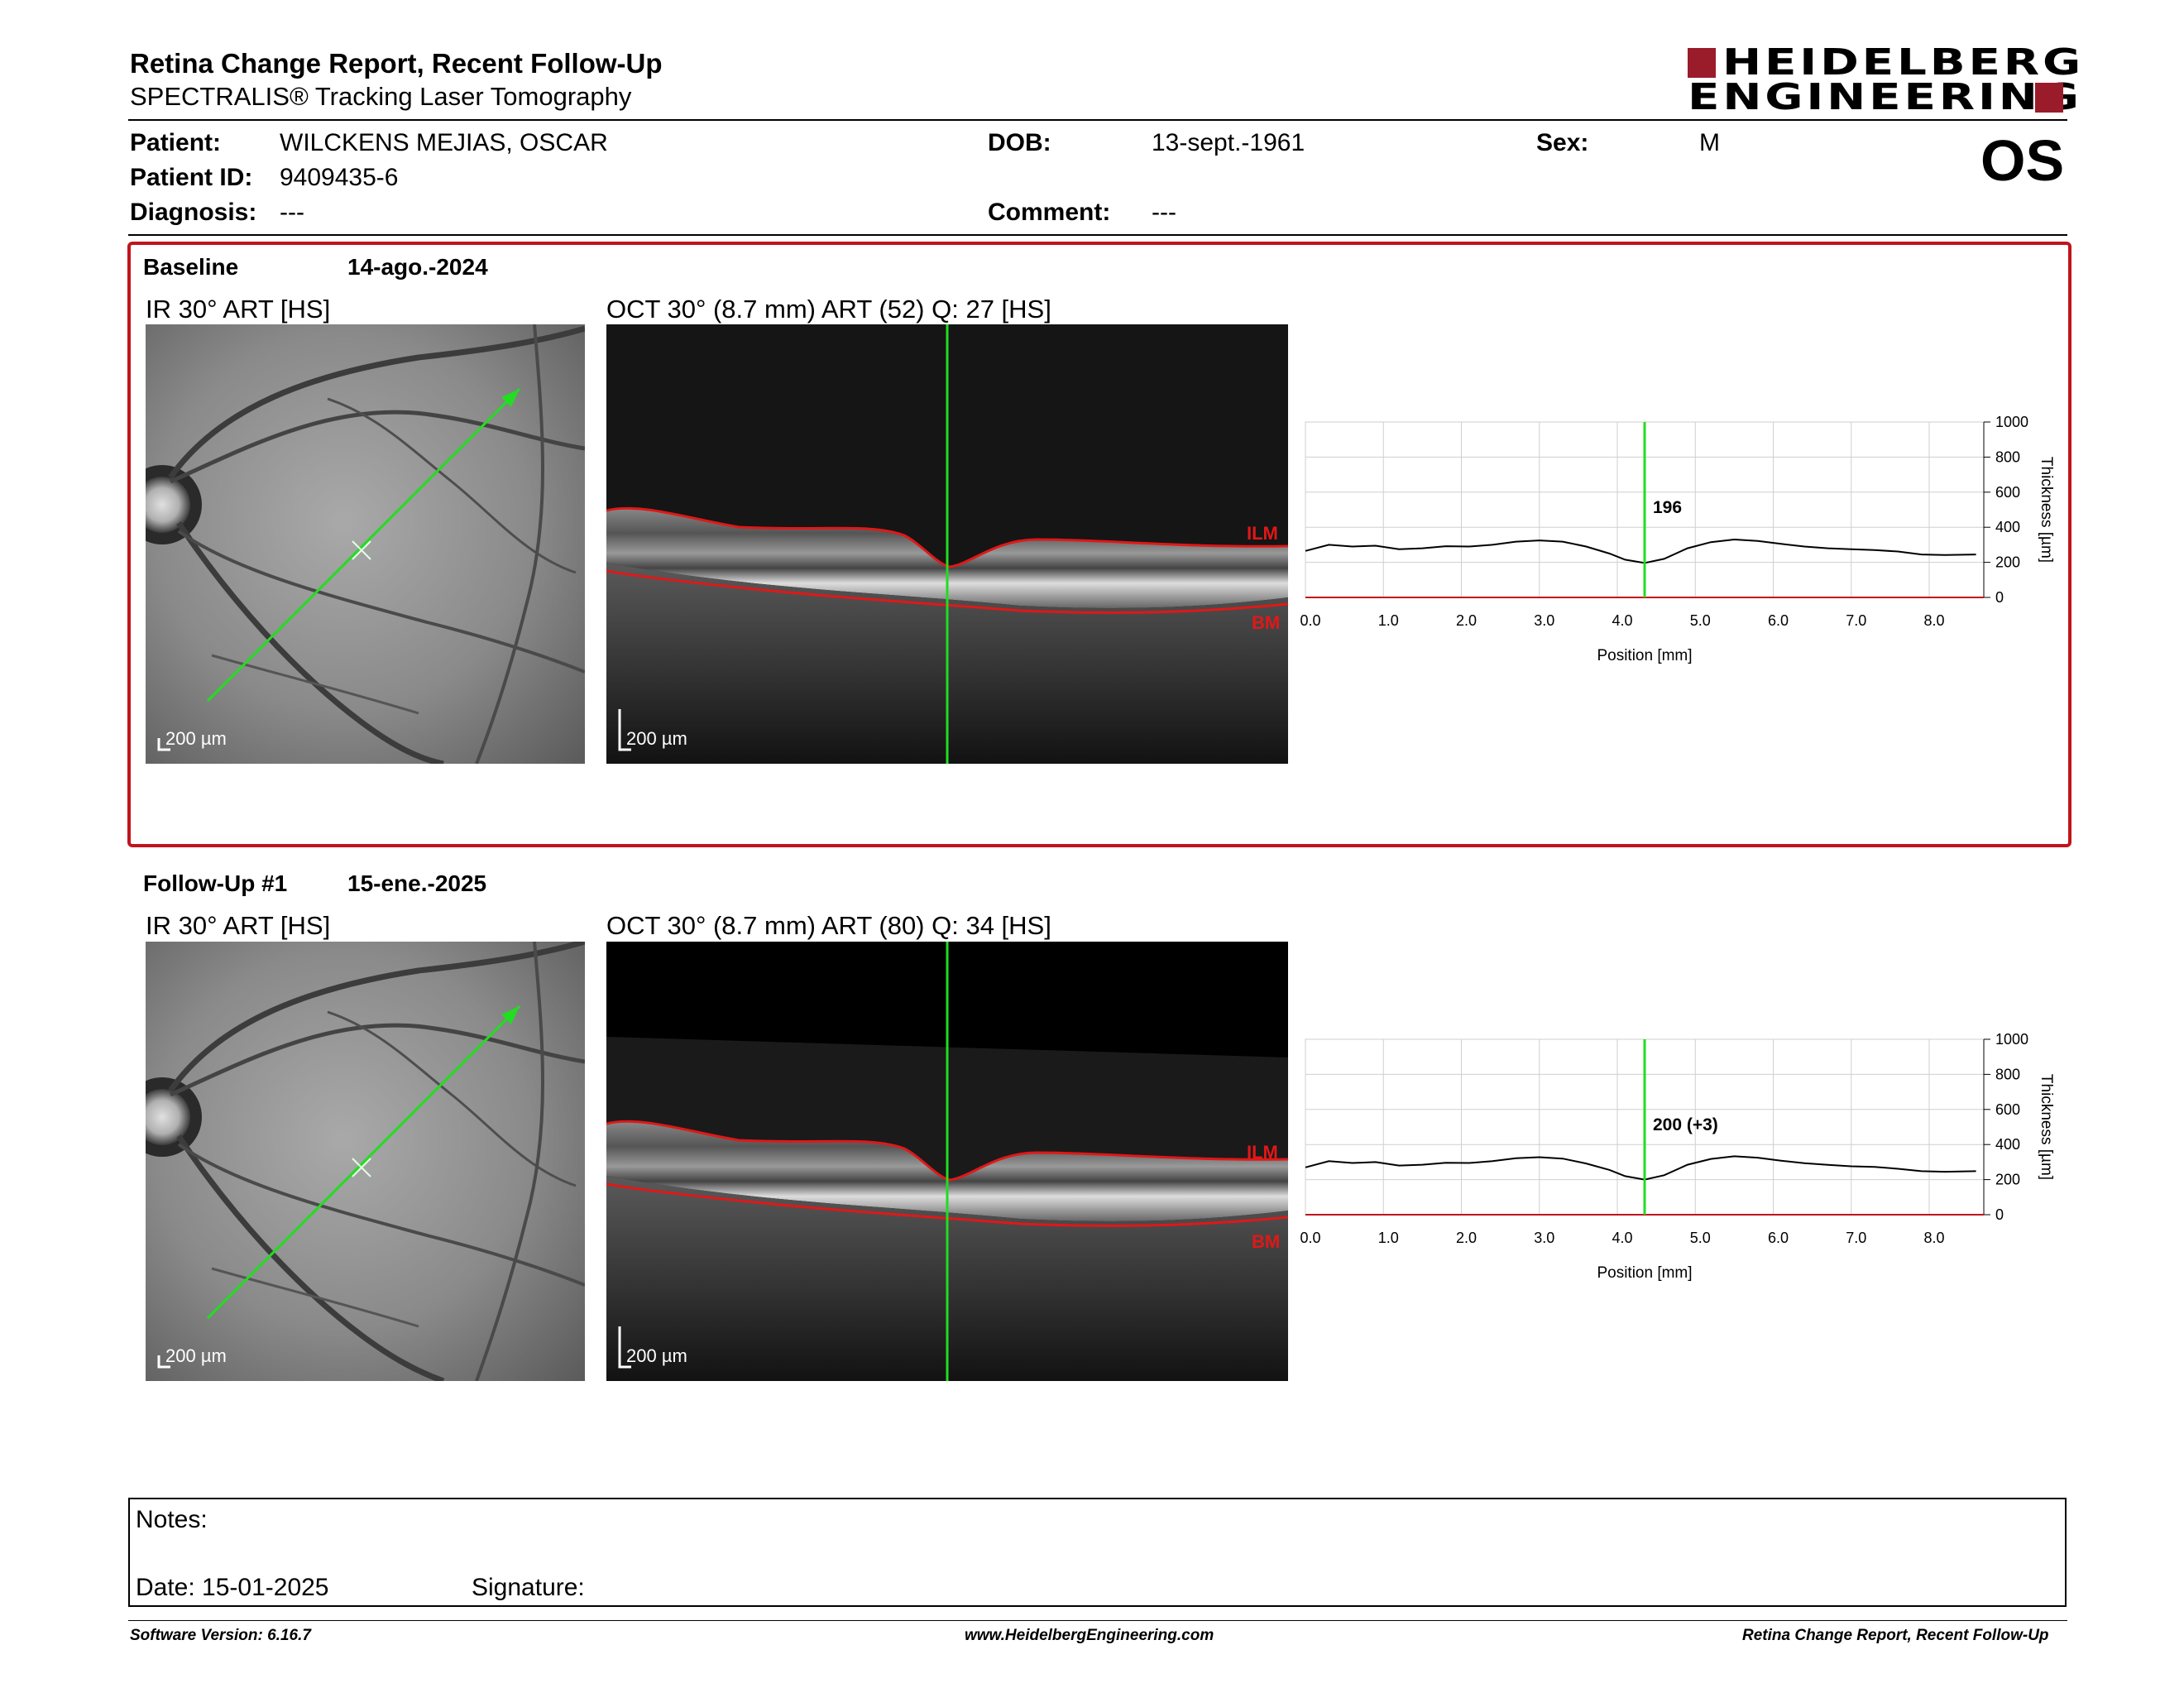  I want to click on baseline-ir-fundus-image: 200 µm, so click(365, 544).